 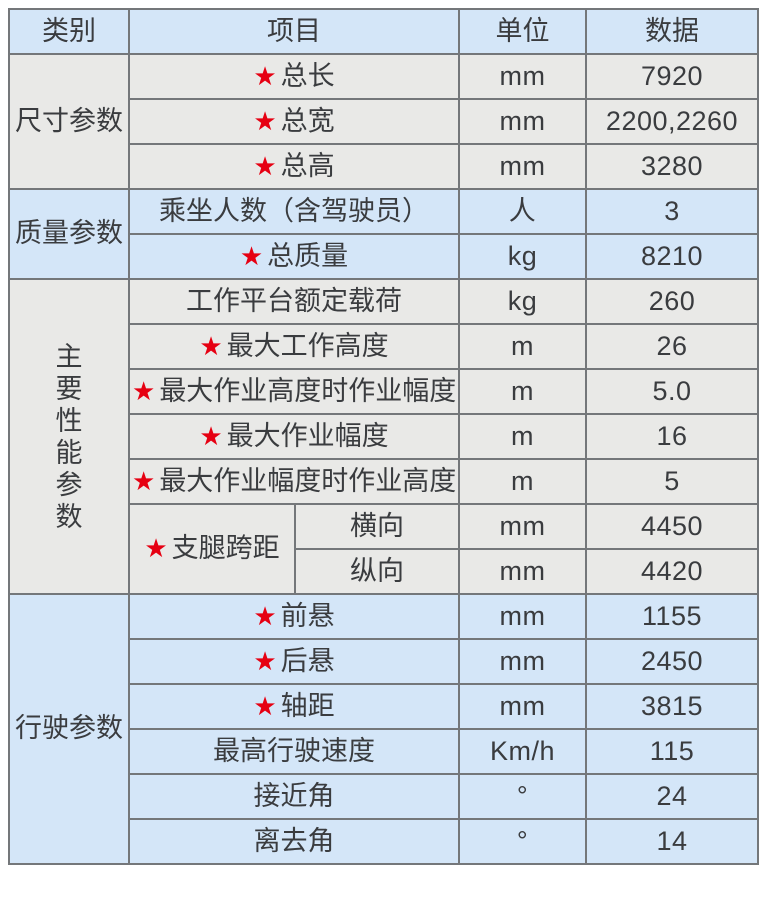 What do you see at coordinates (672, 436) in the screenshot?
I see `value-cell: 16` at bounding box center [672, 436].